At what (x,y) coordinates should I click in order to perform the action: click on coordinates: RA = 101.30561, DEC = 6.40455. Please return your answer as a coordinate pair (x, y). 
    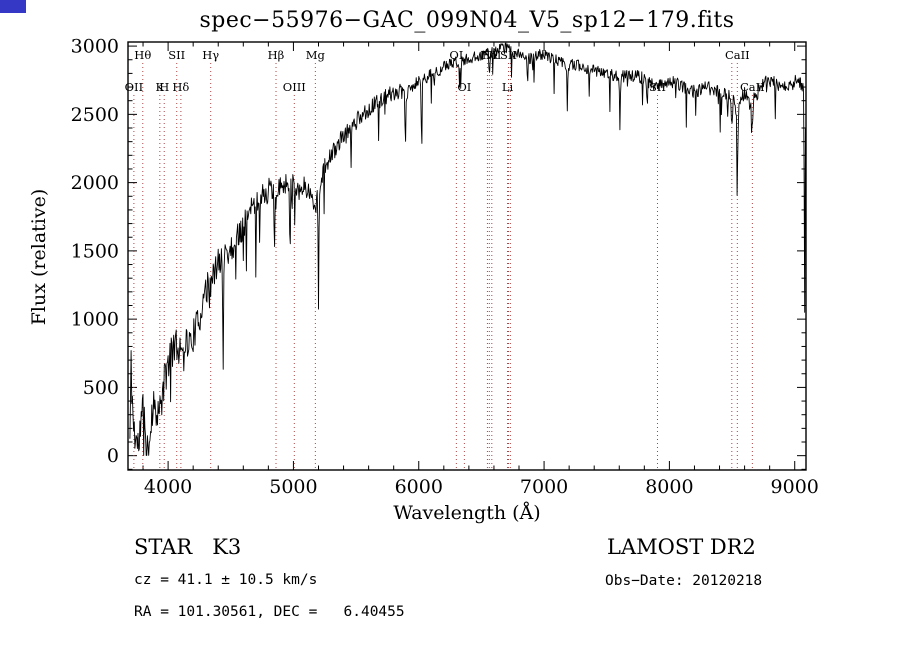
    Looking at the image, I should click on (269, 612).